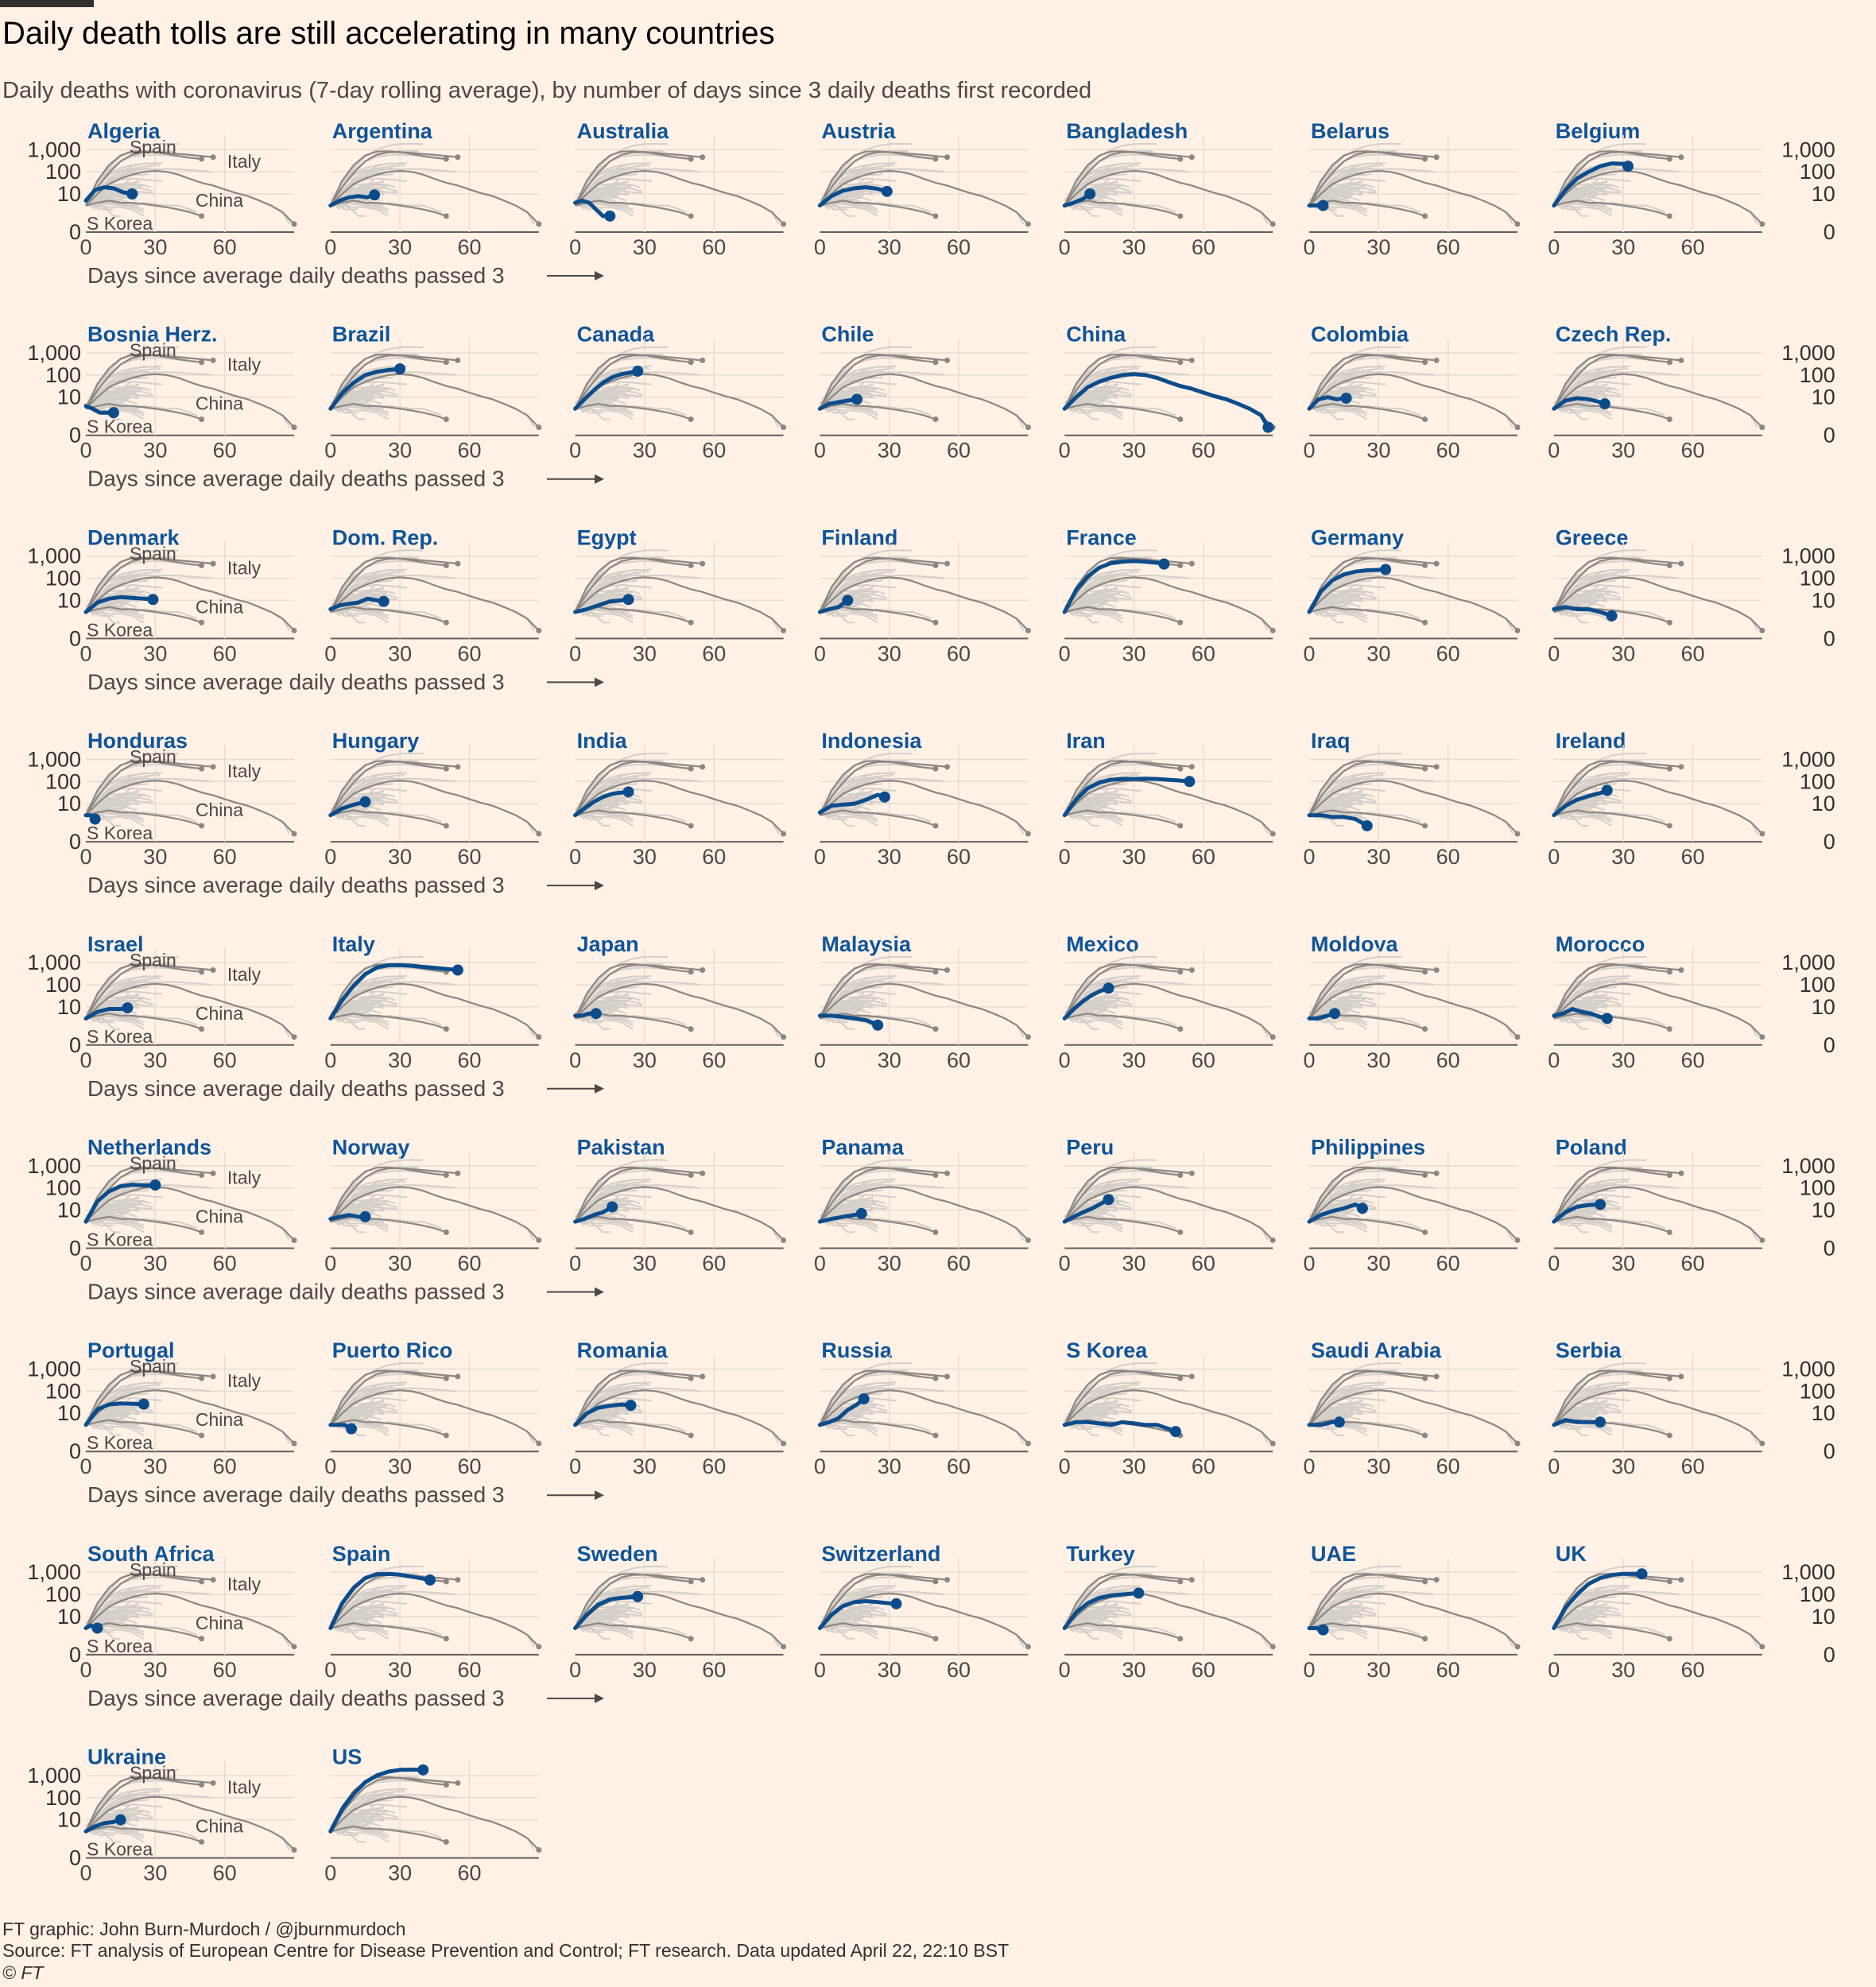 Image resolution: width=1876 pixels, height=1987 pixels. I want to click on panel-title: Portugal, so click(131, 1350).